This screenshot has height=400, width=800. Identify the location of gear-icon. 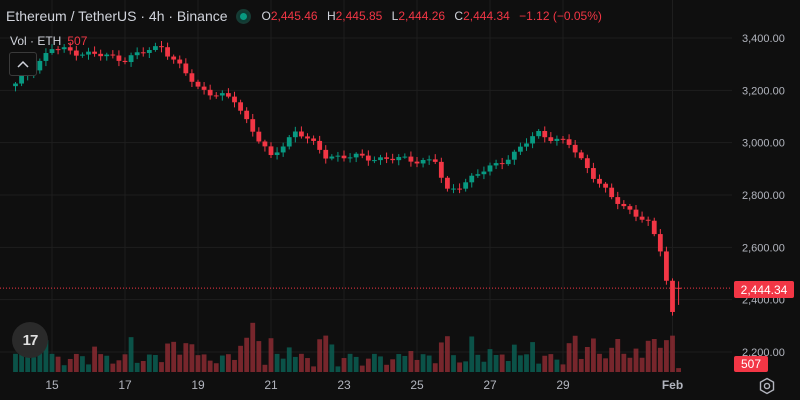
(767, 386).